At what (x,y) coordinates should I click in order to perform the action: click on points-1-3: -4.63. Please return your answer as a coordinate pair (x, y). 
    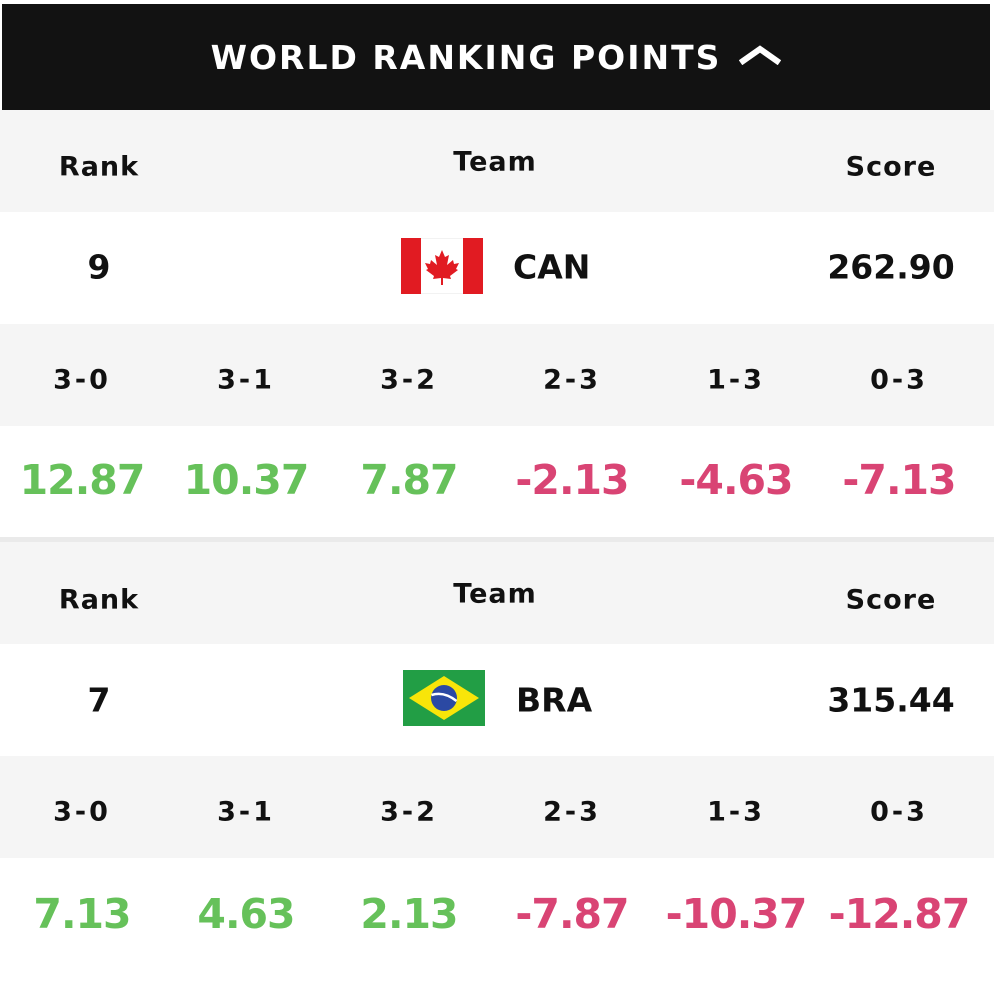
    Looking at the image, I should click on (736, 480).